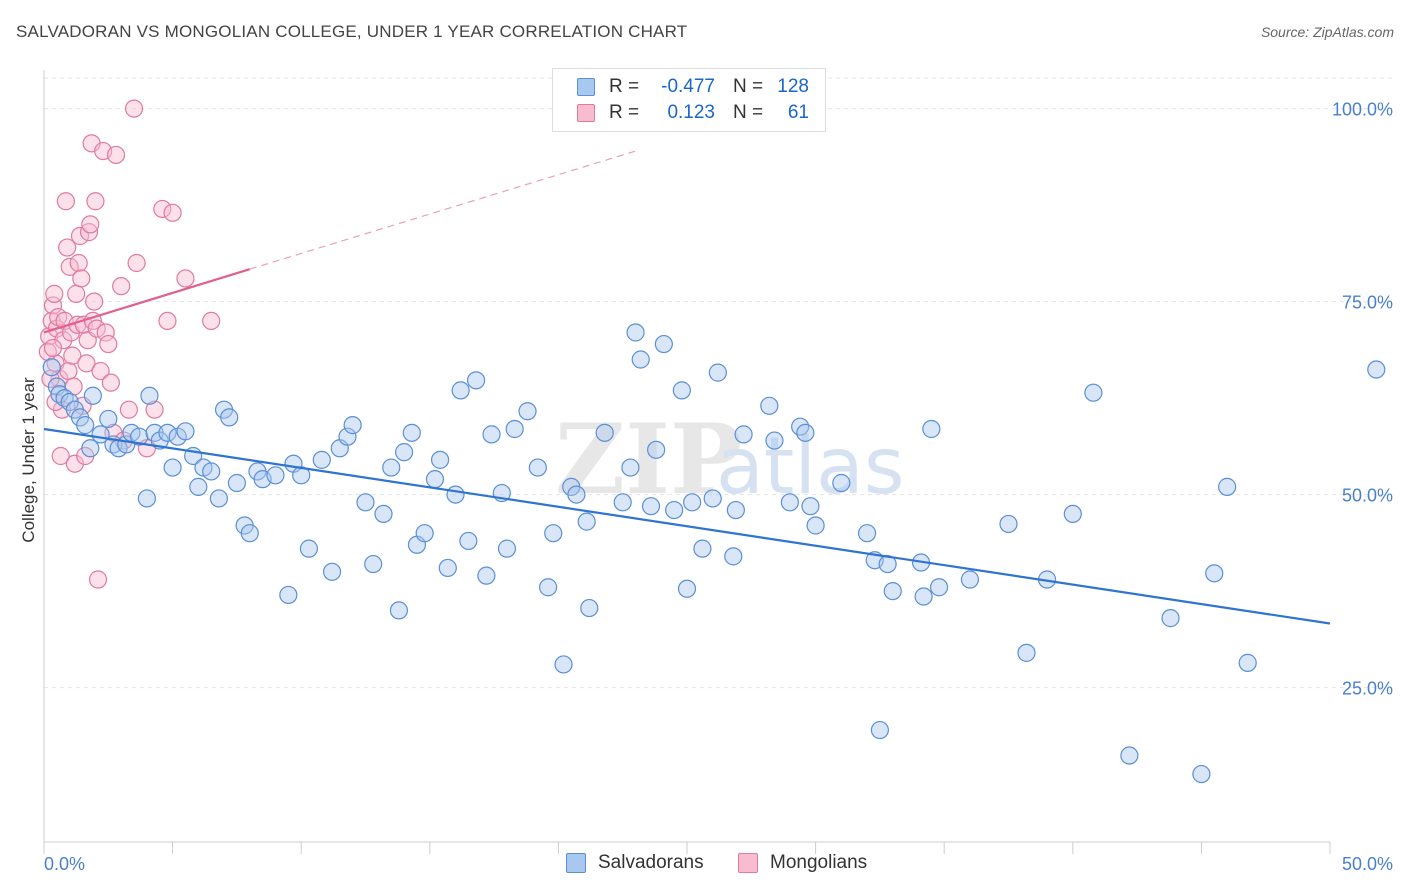 This screenshot has width=1406, height=892. Describe the element at coordinates (442, 210) in the screenshot. I see `trend-line-mongolians-extension` at that location.